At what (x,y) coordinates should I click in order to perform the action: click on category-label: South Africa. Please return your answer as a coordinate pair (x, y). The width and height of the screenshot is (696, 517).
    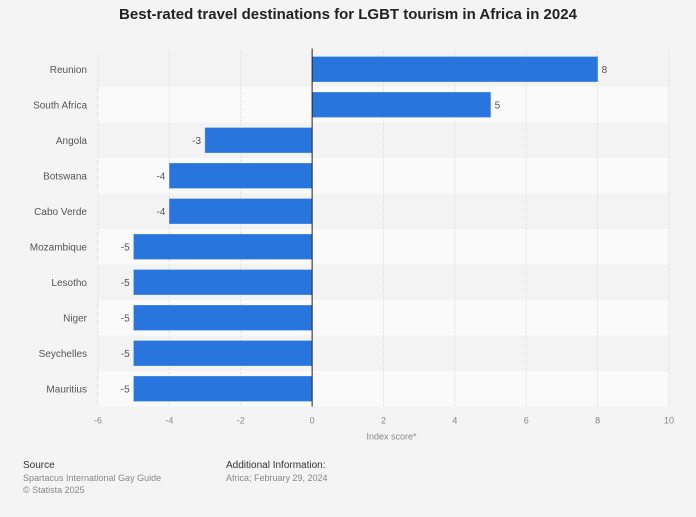
    Looking at the image, I should click on (60, 105).